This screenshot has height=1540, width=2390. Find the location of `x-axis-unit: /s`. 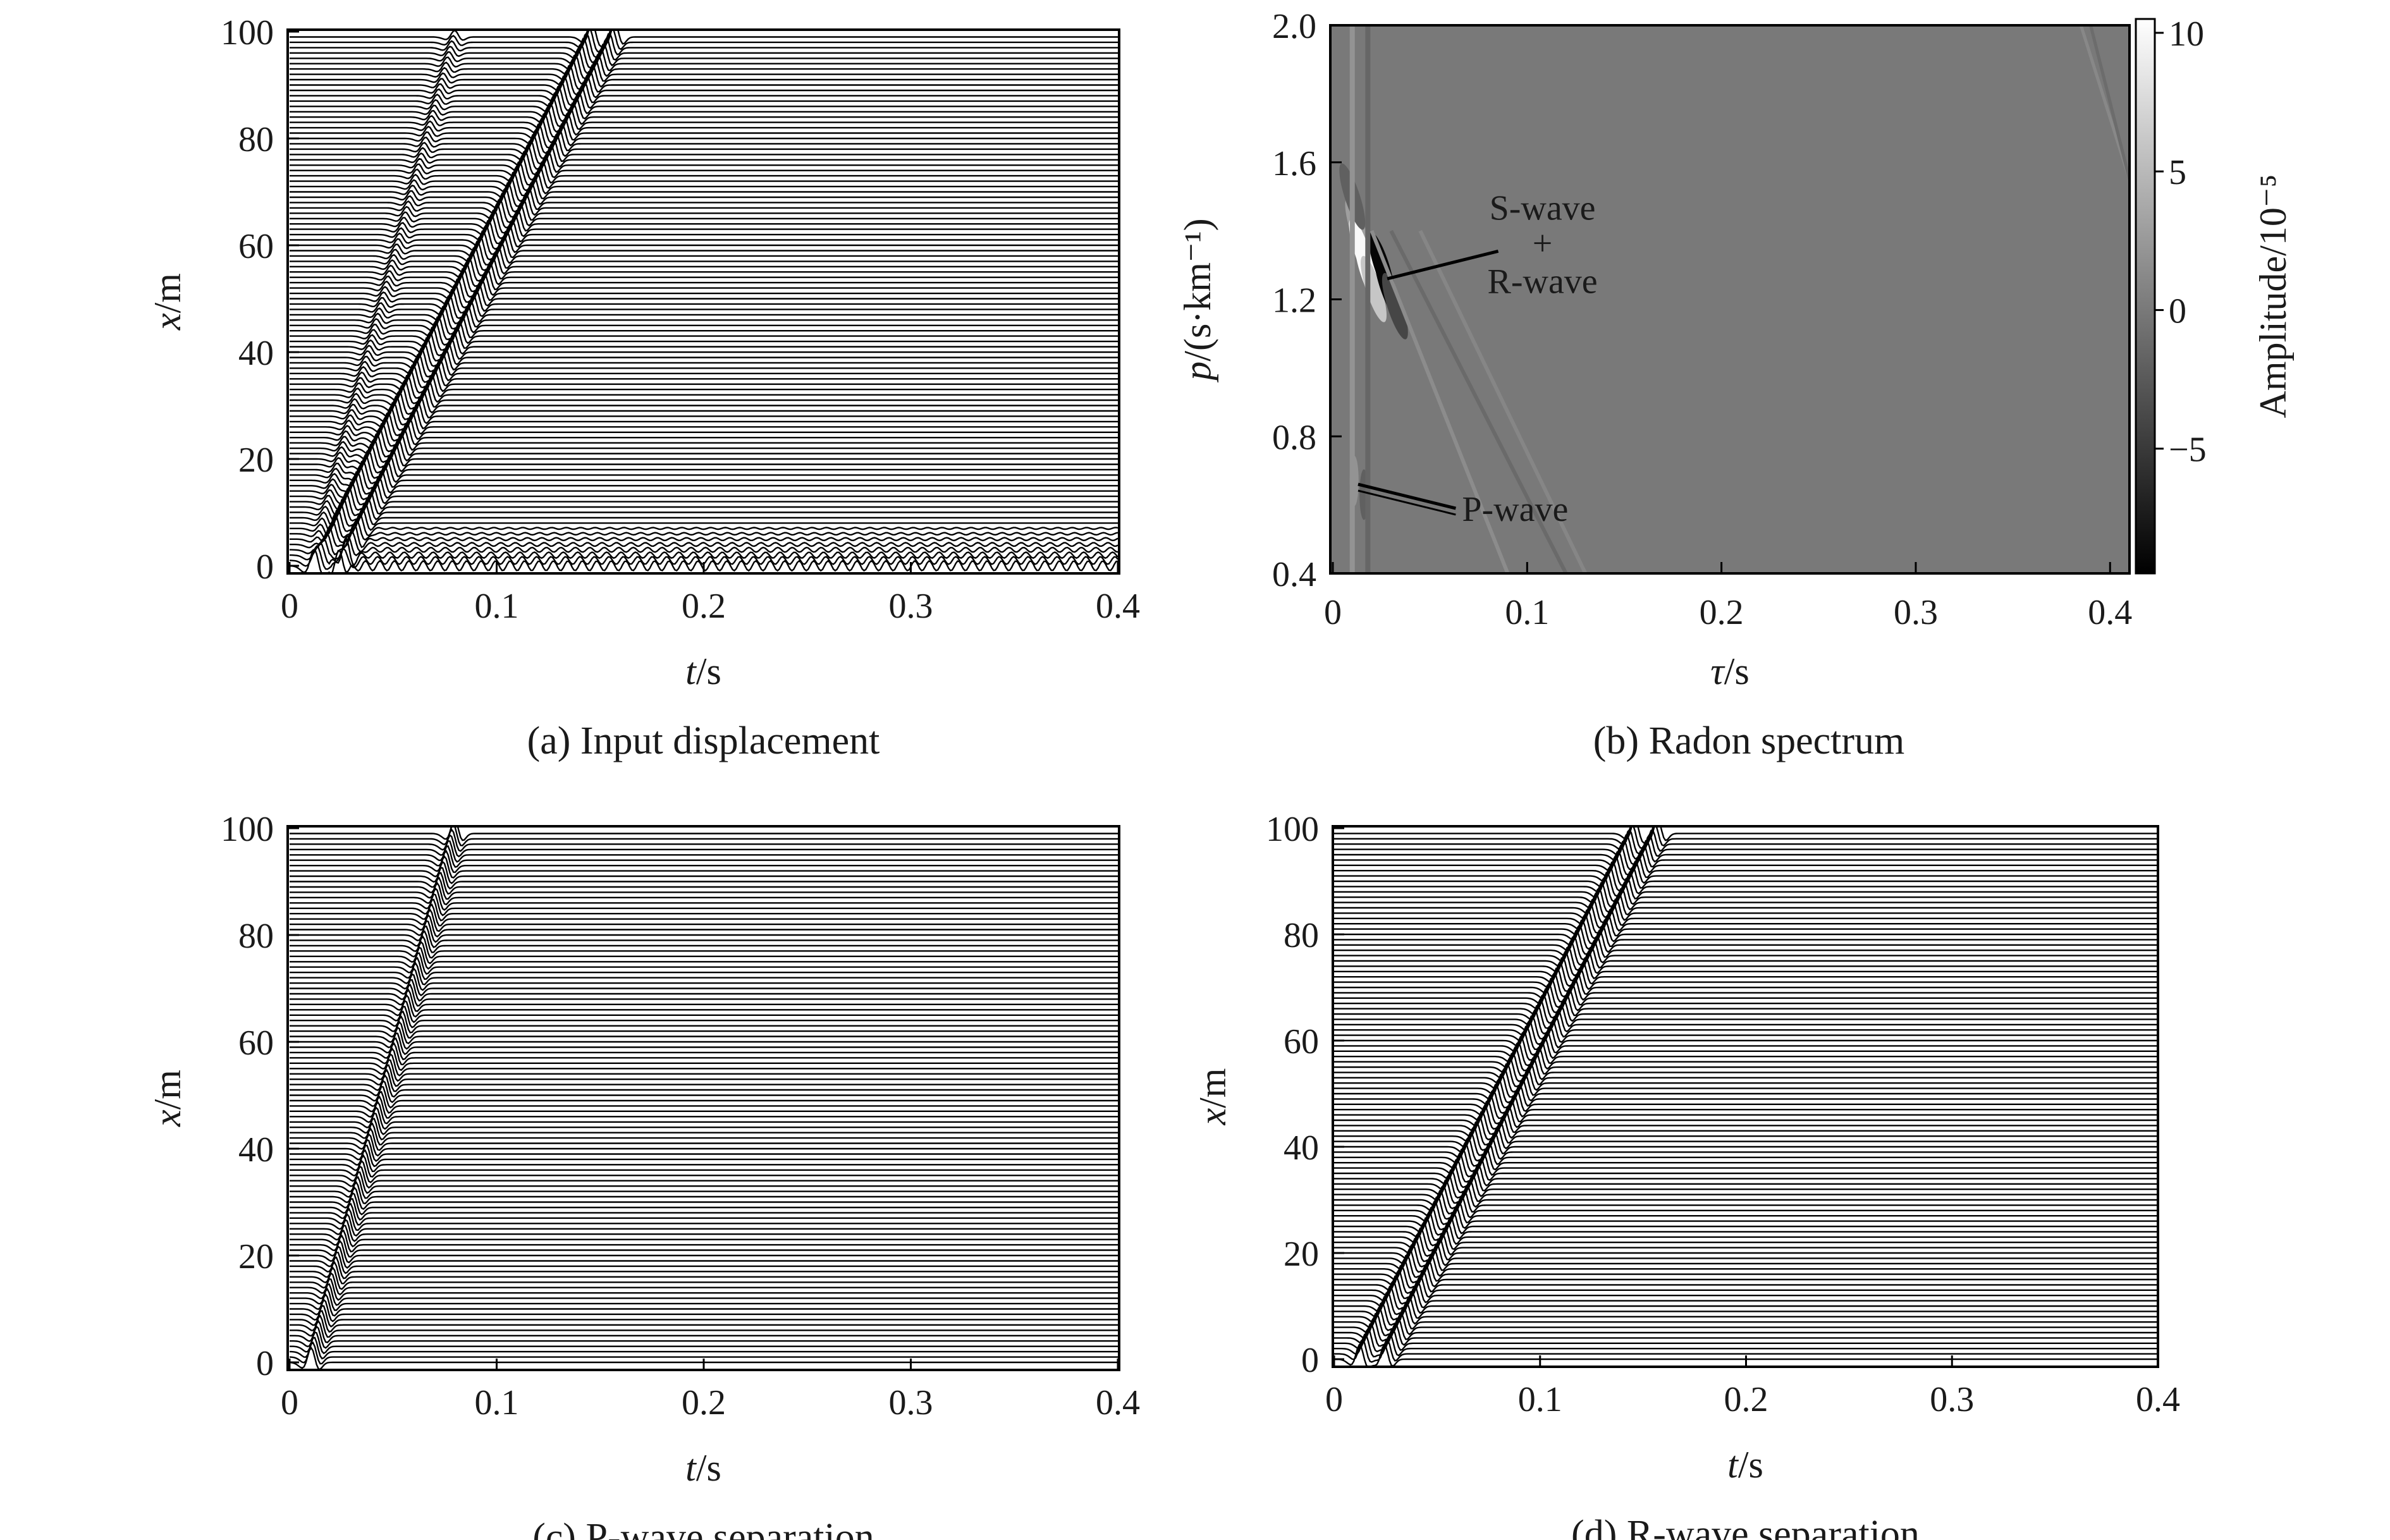

x-axis-unit: /s is located at coordinates (709, 671).